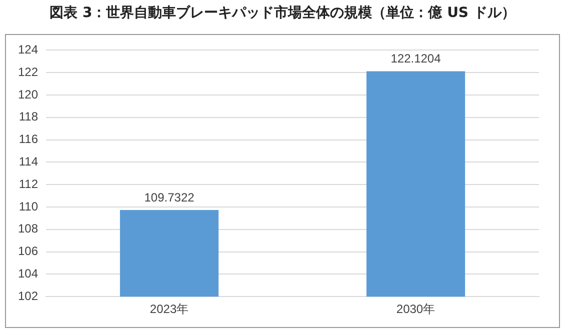  Describe the element at coordinates (416, 59) in the screenshot. I see `data-label: 122.1204` at that location.